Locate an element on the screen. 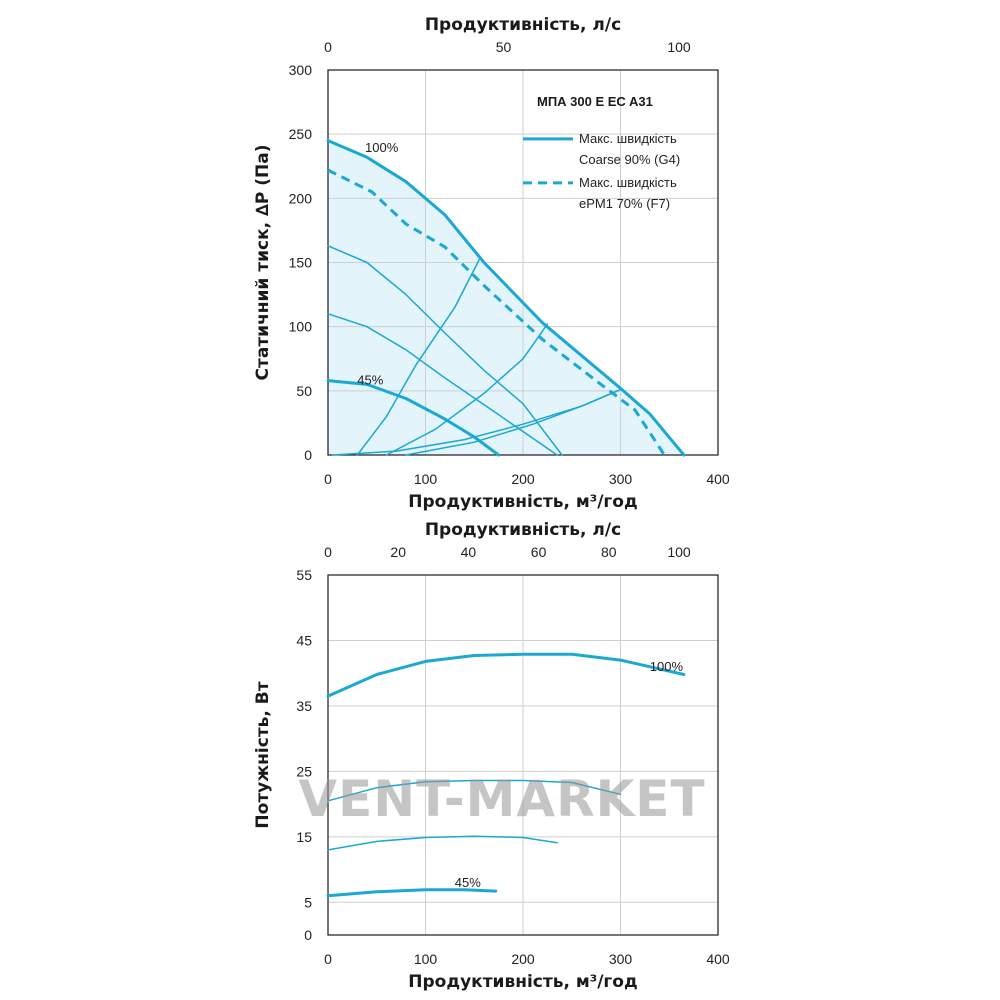 Image resolution: width=1000 pixels, height=1000 pixels. y-axis-title: Потужність, Вт is located at coordinates (263, 754).